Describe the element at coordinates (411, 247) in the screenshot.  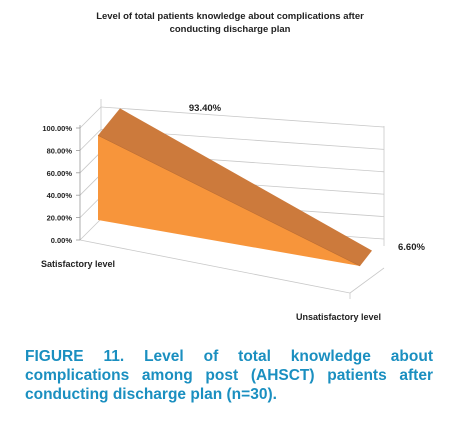
I see `data-label-unsatisfactory: 6.60%` at that location.